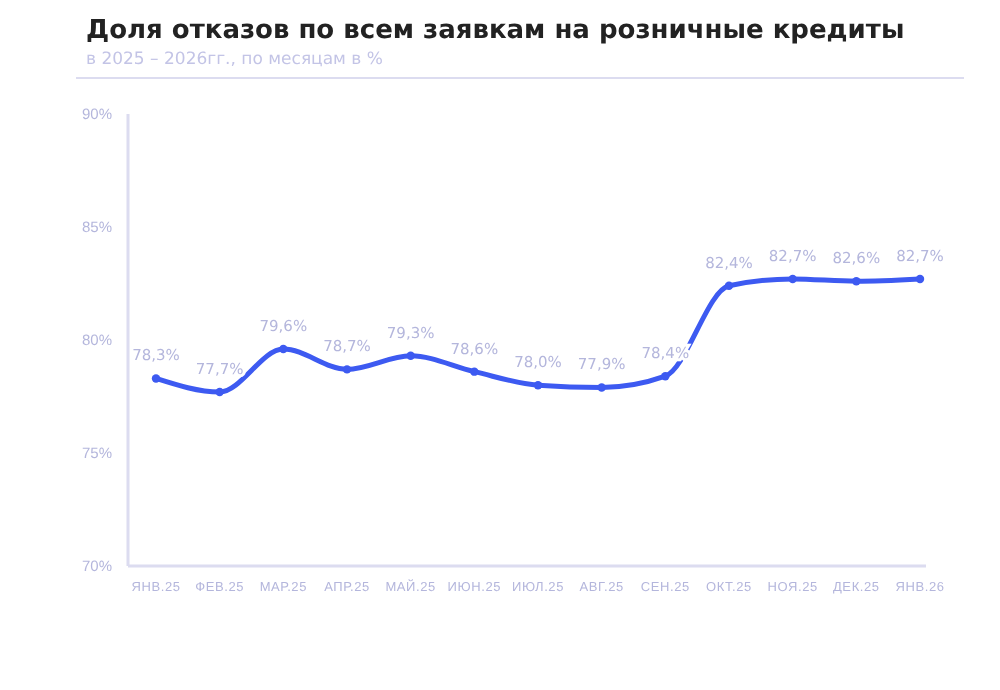  I want to click on chart-title: Доля отказов по всем заявкам на розничные кредиты, so click(495, 31).